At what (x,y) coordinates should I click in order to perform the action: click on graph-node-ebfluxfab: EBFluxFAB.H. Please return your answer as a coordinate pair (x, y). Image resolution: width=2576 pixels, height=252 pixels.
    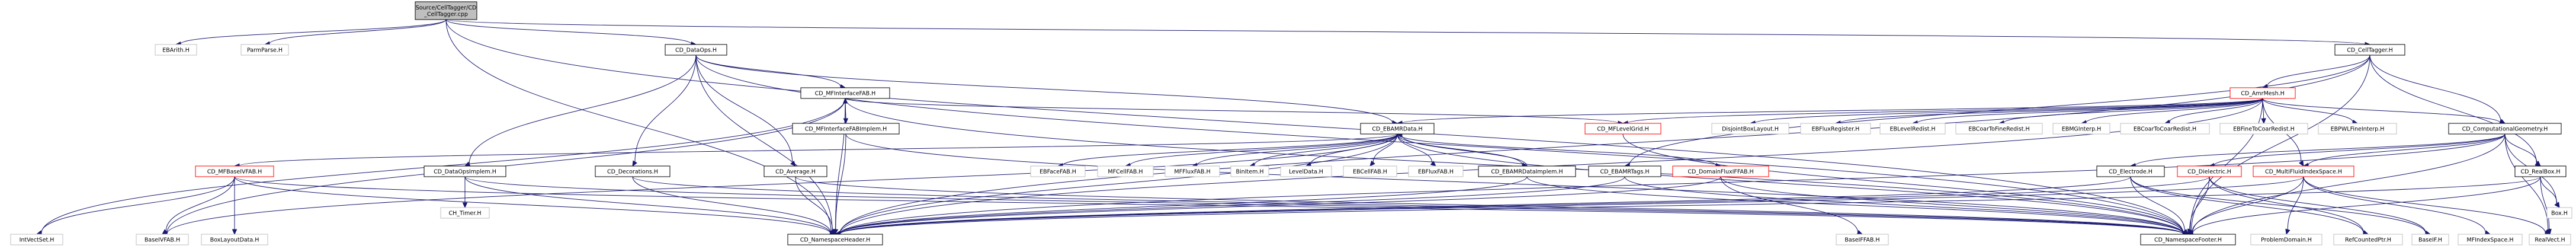
    Looking at the image, I should click on (1436, 171).